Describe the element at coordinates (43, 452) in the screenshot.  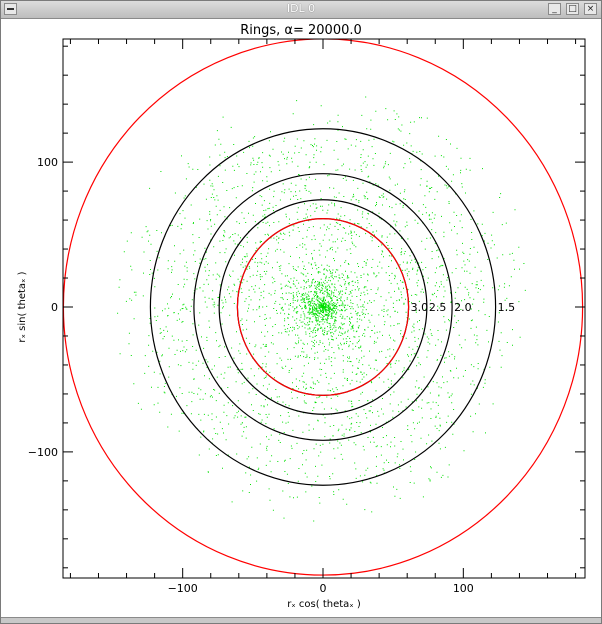
I see `y-tick-label: −100` at that location.